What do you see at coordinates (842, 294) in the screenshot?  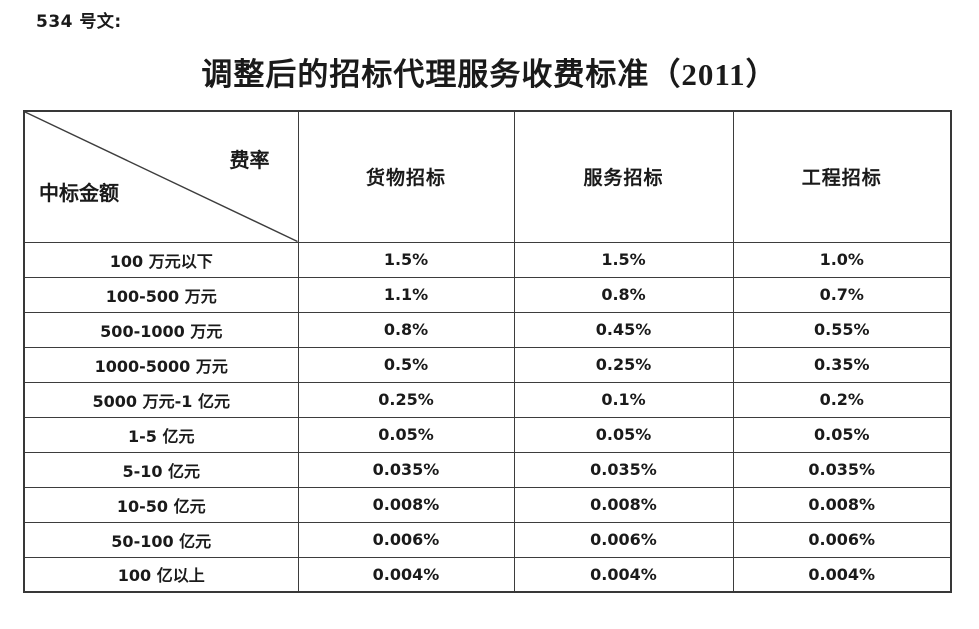 I see `rate-cell: 0.7%` at bounding box center [842, 294].